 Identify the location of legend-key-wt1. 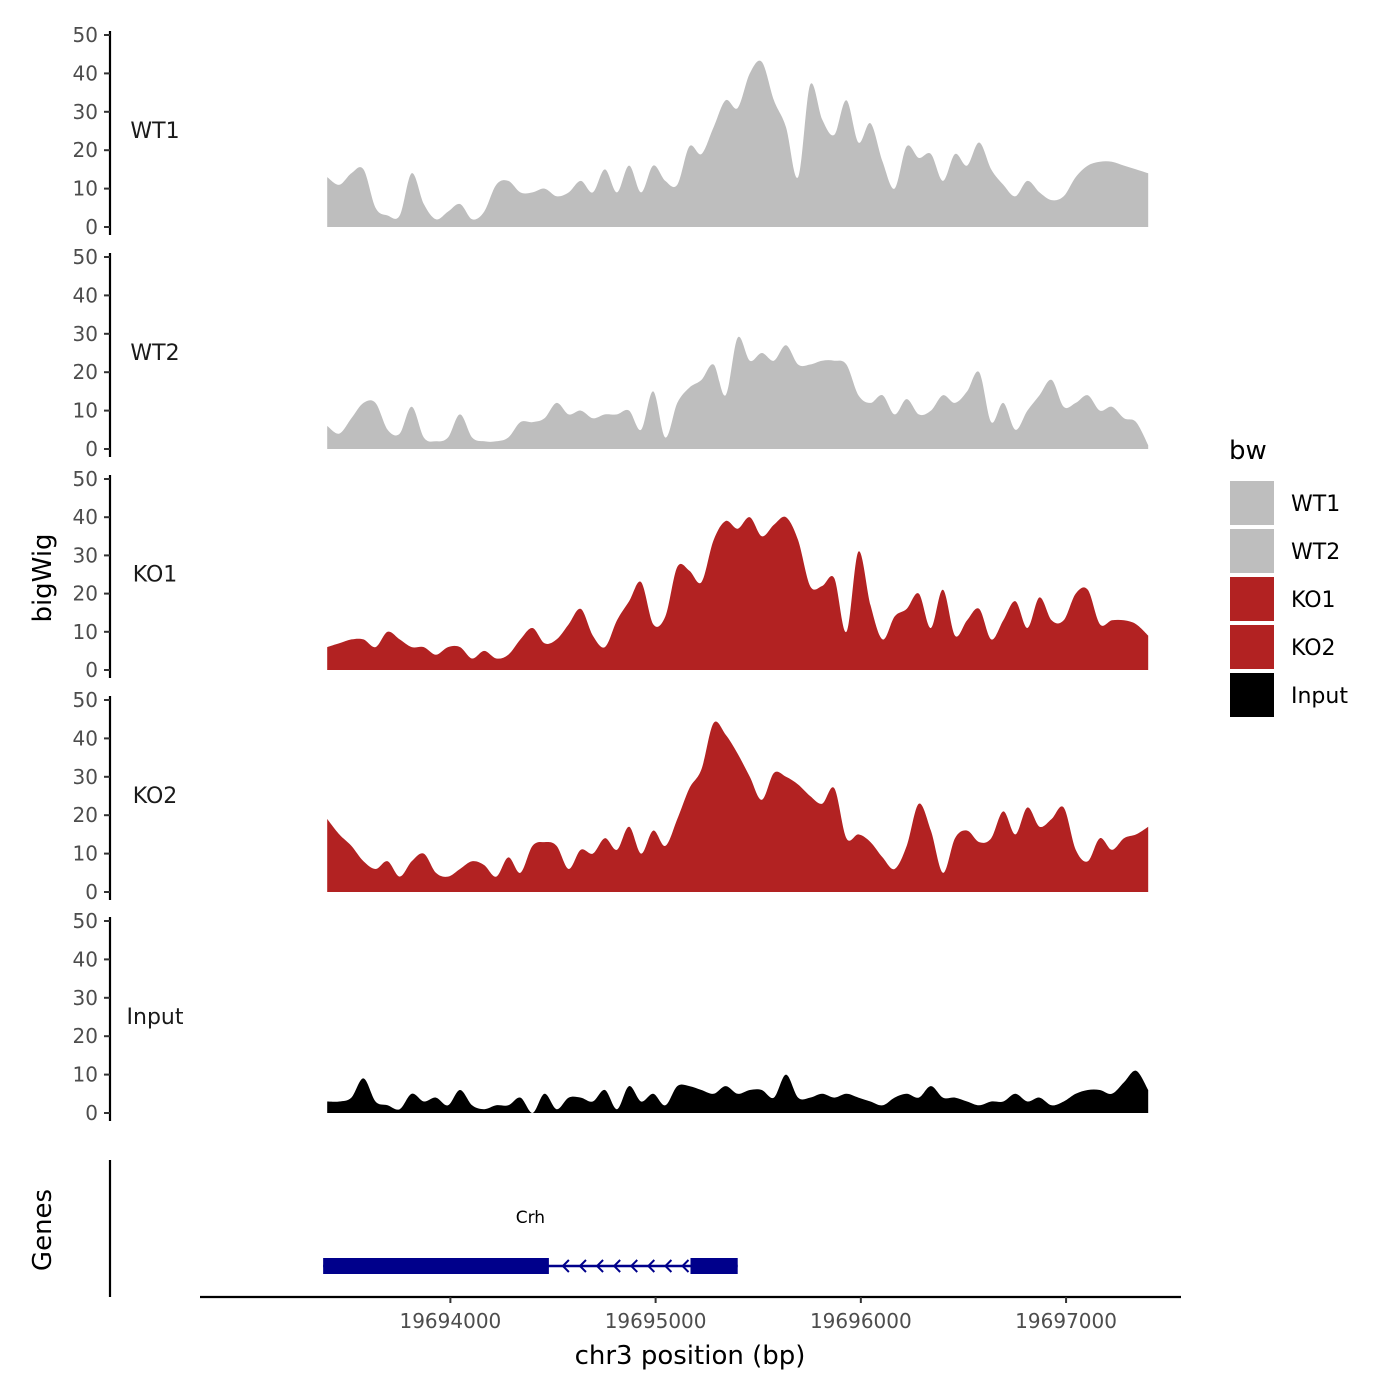
(1252, 503).